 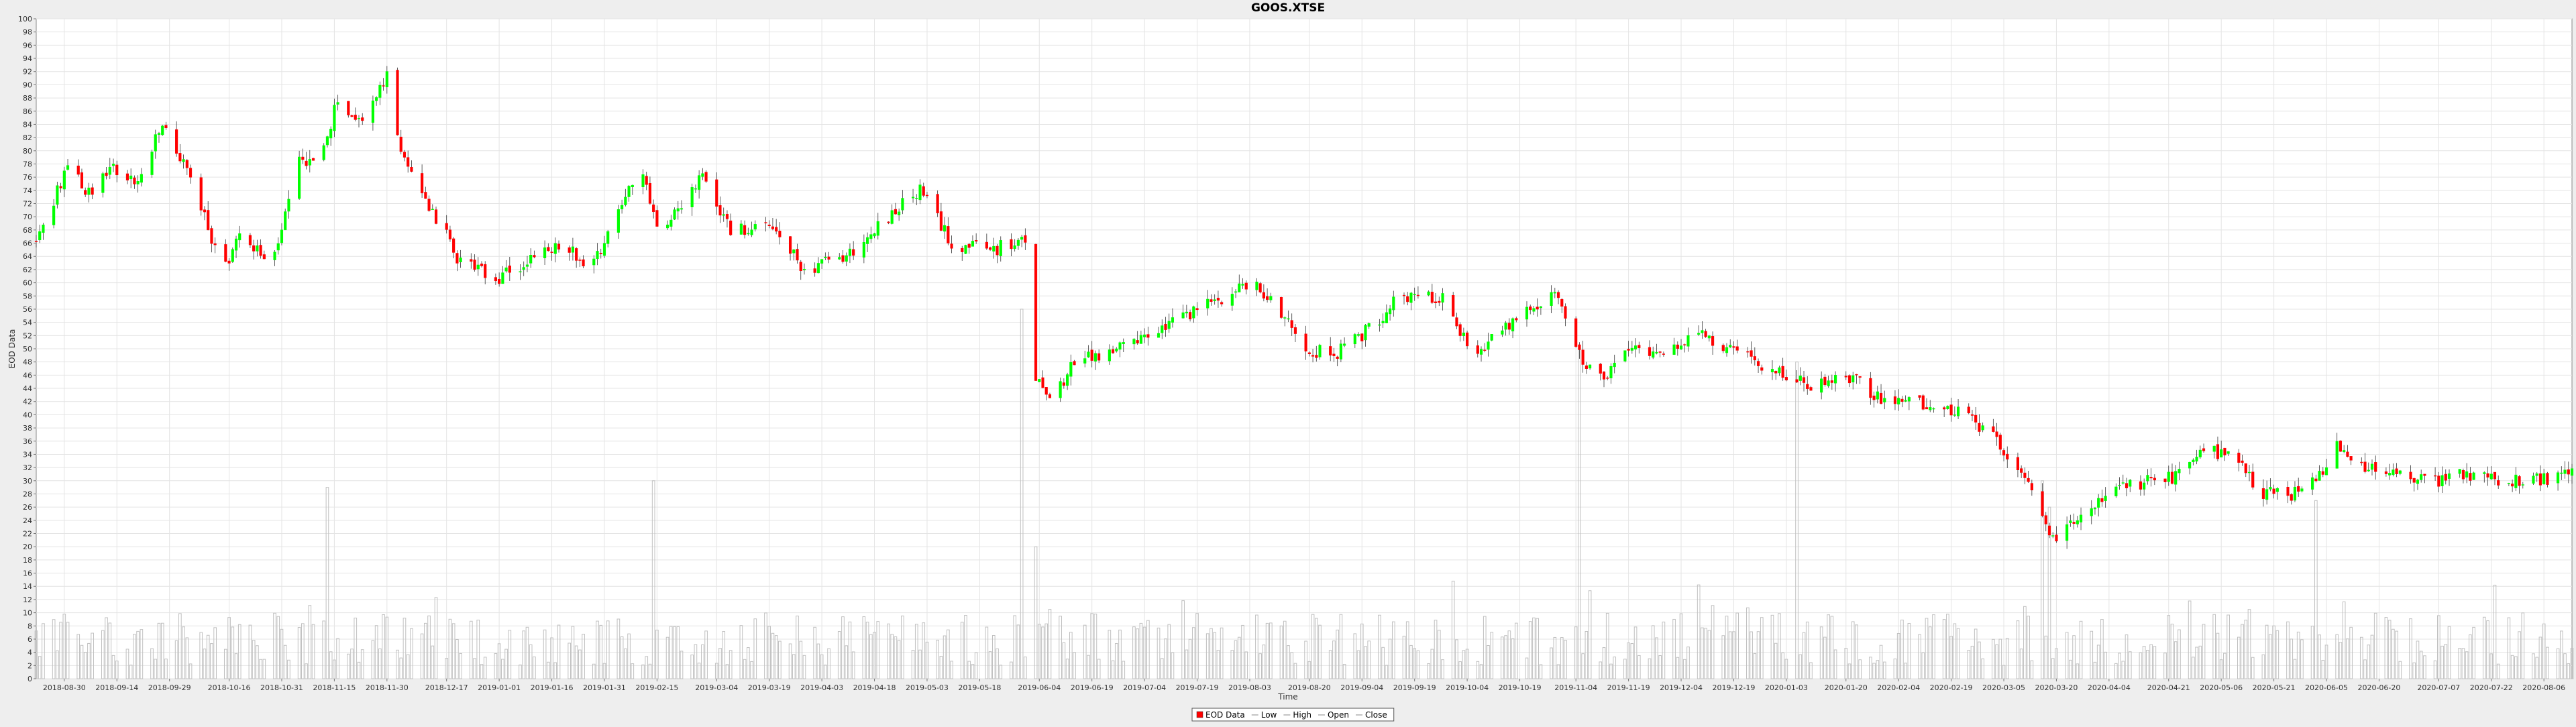 What do you see at coordinates (821, 687) in the screenshot?
I see `x-tick-label: 2019-04-03` at bounding box center [821, 687].